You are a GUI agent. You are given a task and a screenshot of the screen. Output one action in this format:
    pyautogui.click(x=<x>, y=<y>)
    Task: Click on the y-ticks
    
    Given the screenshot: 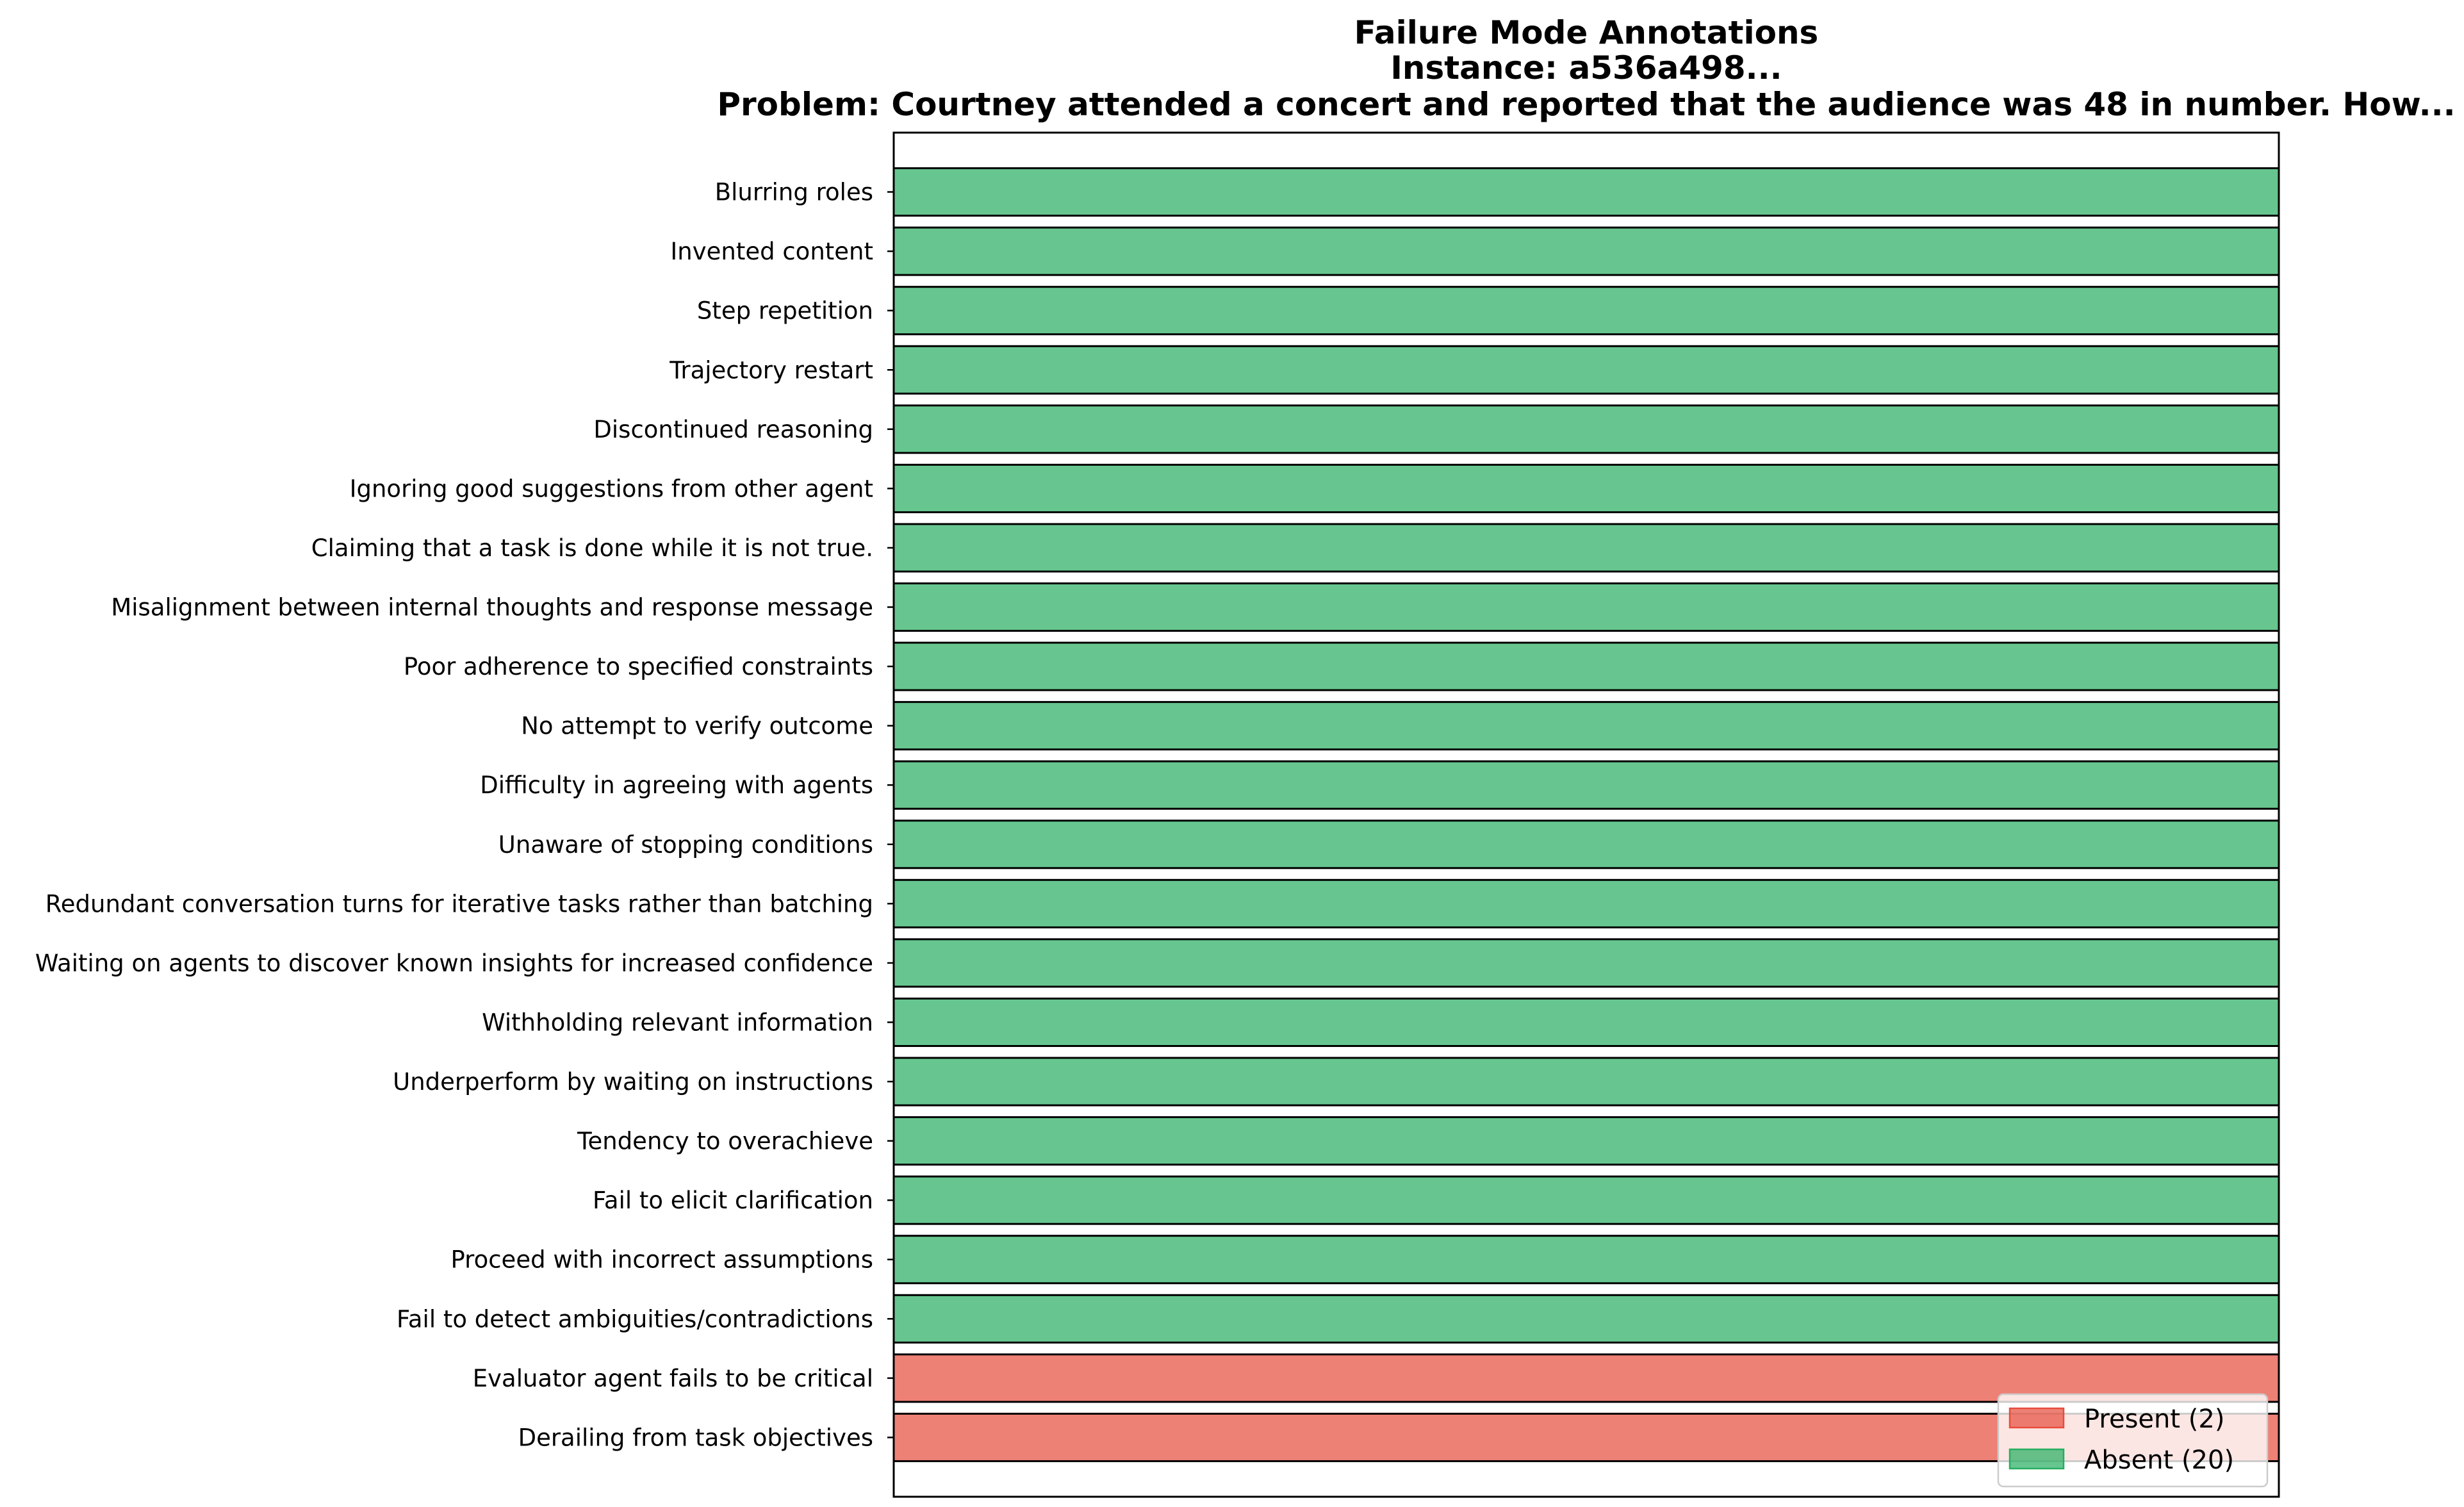 What is the action you would take?
    pyautogui.click(x=890, y=814)
    